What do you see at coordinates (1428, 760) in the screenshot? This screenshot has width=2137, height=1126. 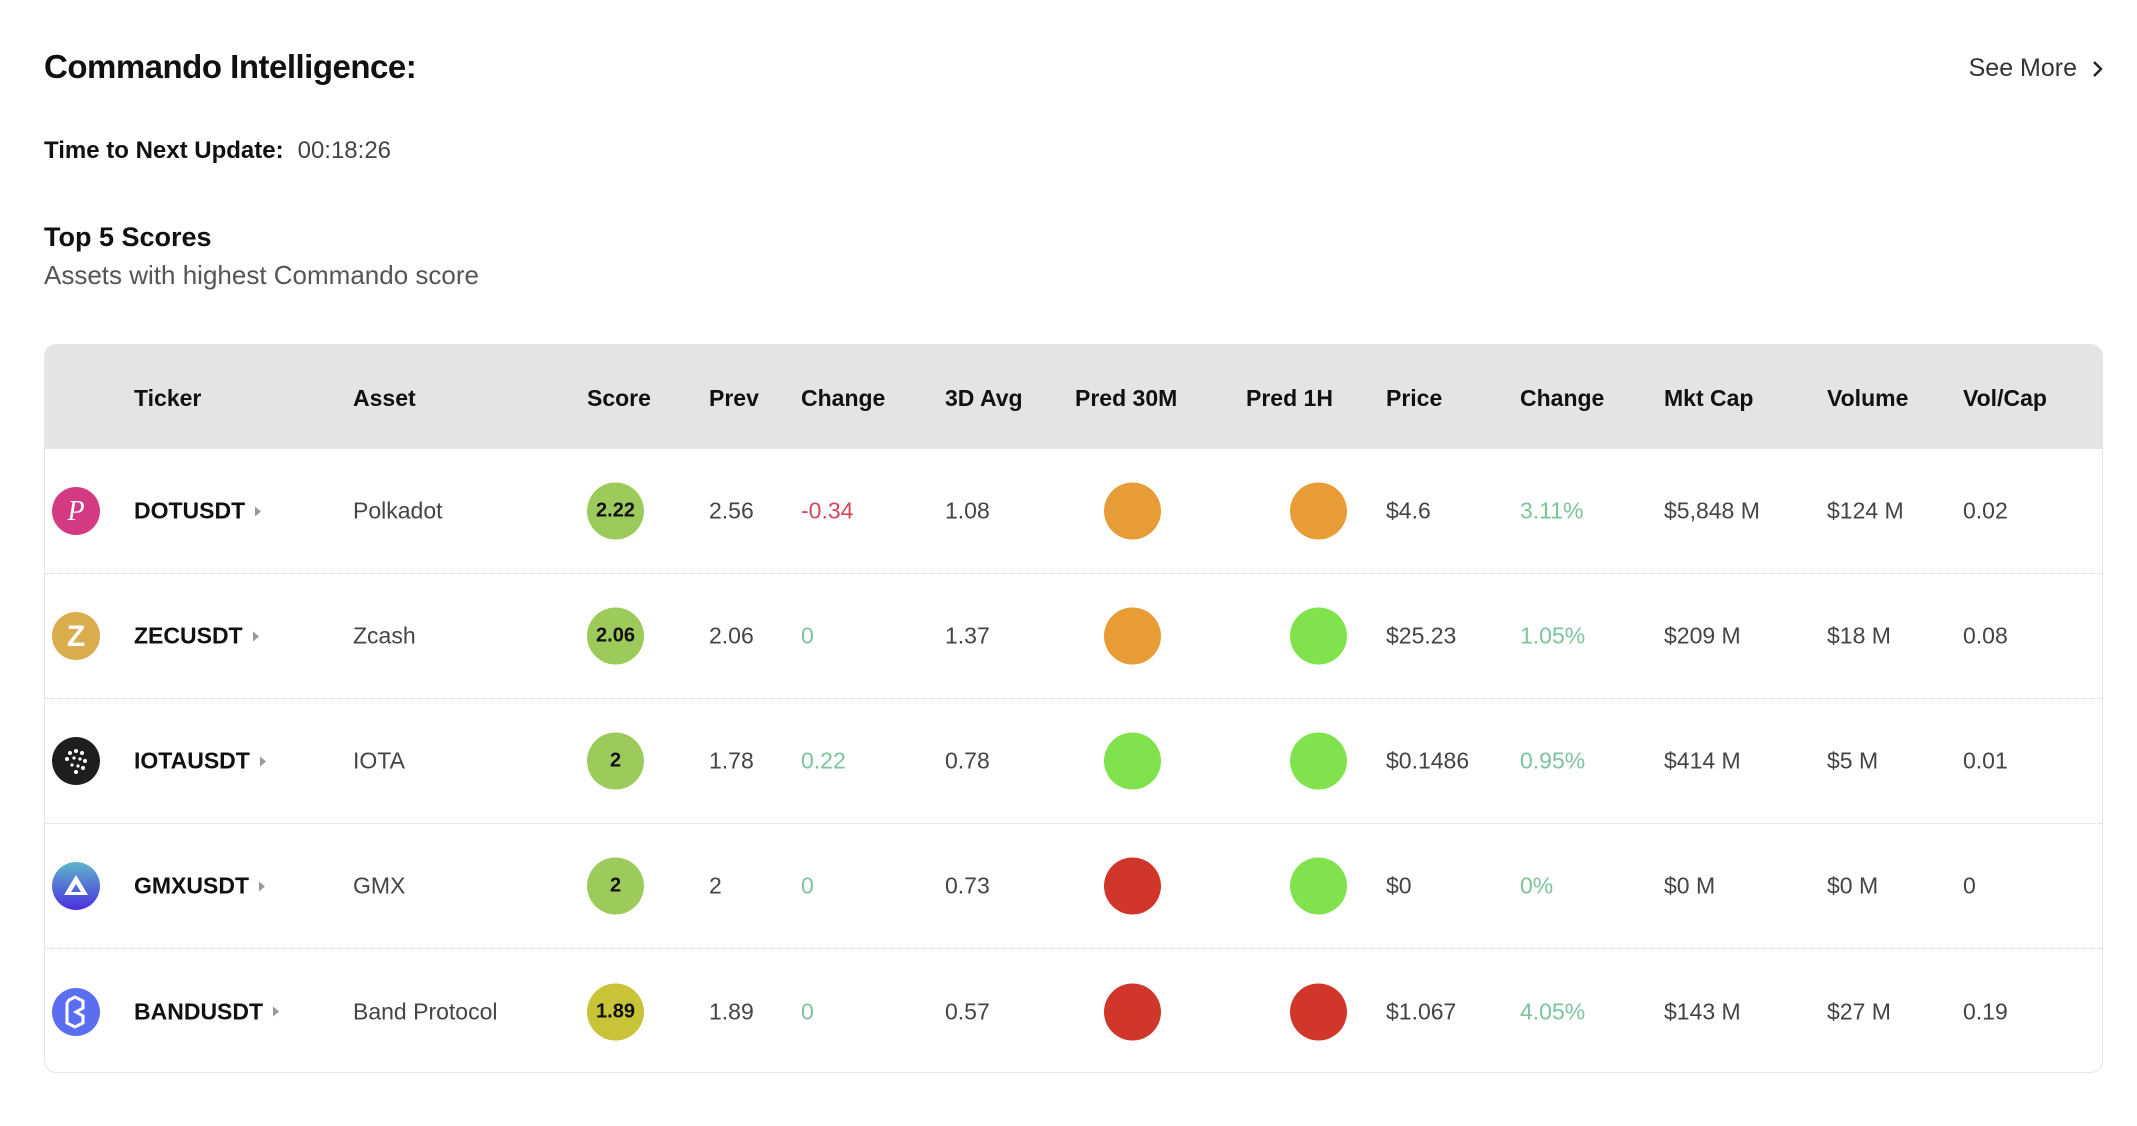 I see `price: $0.1486` at bounding box center [1428, 760].